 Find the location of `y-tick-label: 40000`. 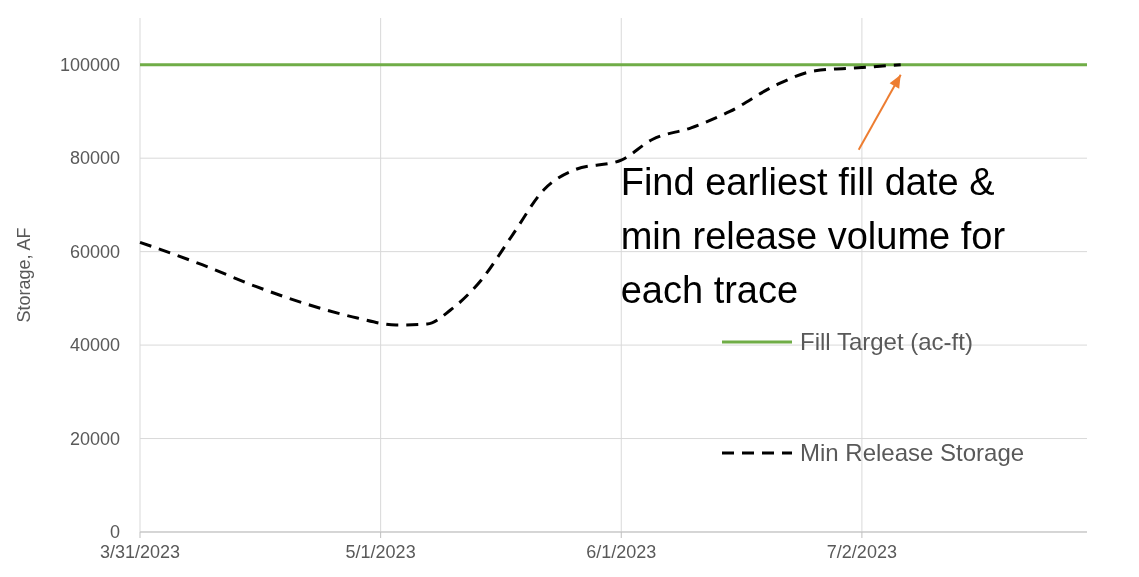

y-tick-label: 40000 is located at coordinates (94, 345).